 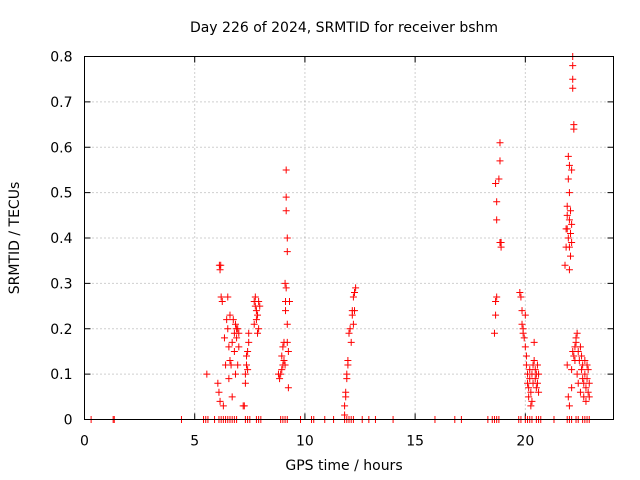 I want to click on x-axis-label: GPS time / hours, so click(x=343, y=466).